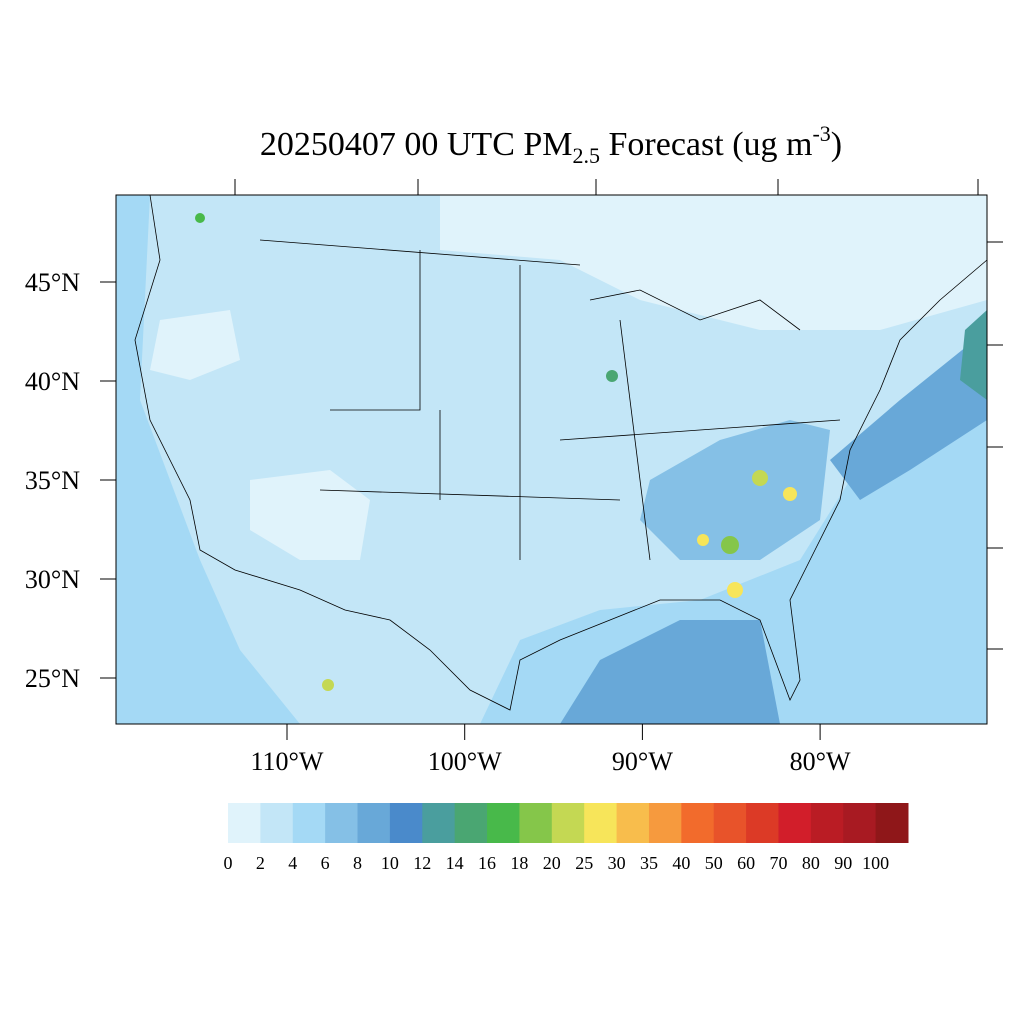 The height and width of the screenshot is (1029, 1024). I want to click on title-main: 20250407 00 UTC PM, so click(416, 144).